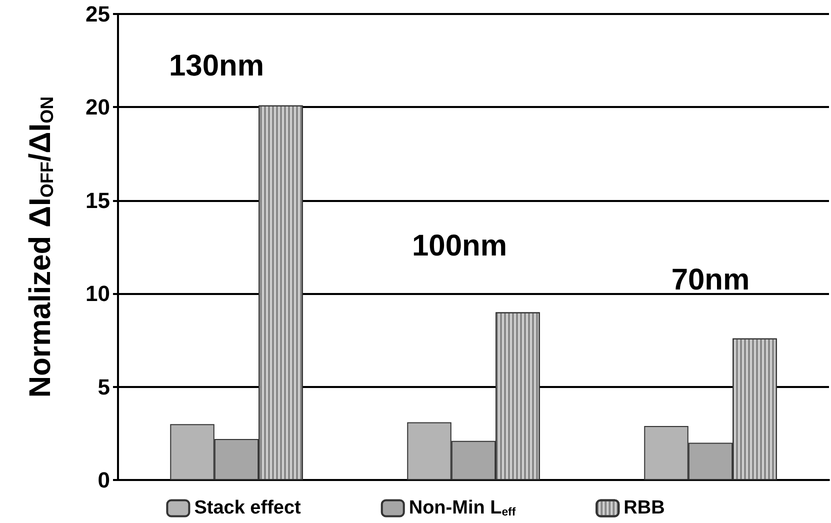 The image size is (831, 523). I want to click on x-tick-label: 130nm, so click(216, 66).